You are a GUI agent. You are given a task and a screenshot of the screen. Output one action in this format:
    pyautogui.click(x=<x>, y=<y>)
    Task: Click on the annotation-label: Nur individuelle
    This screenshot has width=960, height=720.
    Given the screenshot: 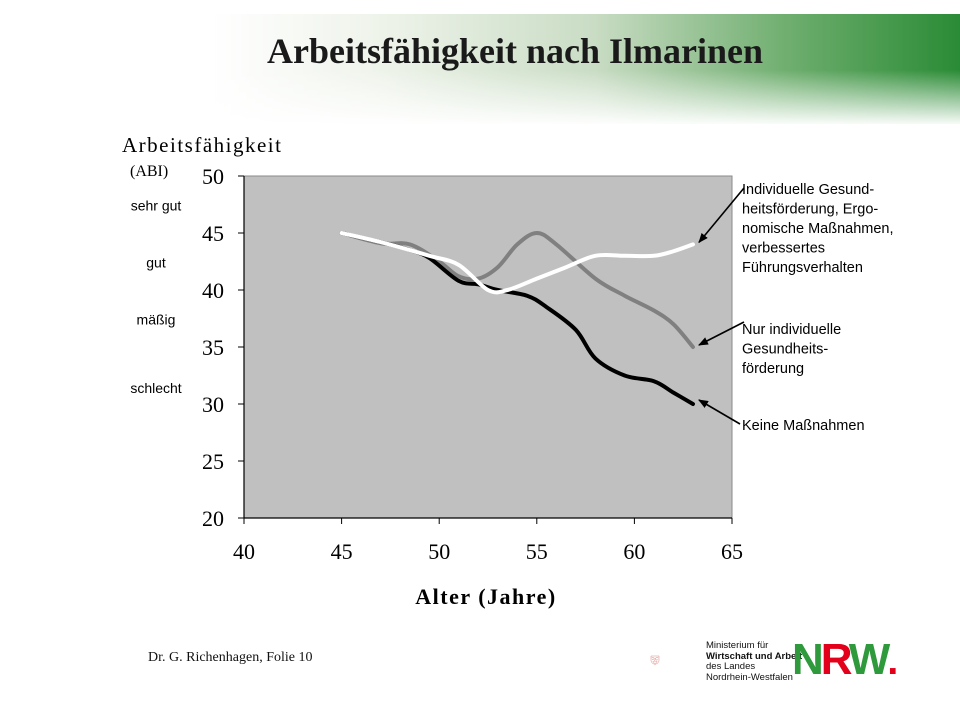 What is the action you would take?
    pyautogui.click(x=791, y=330)
    